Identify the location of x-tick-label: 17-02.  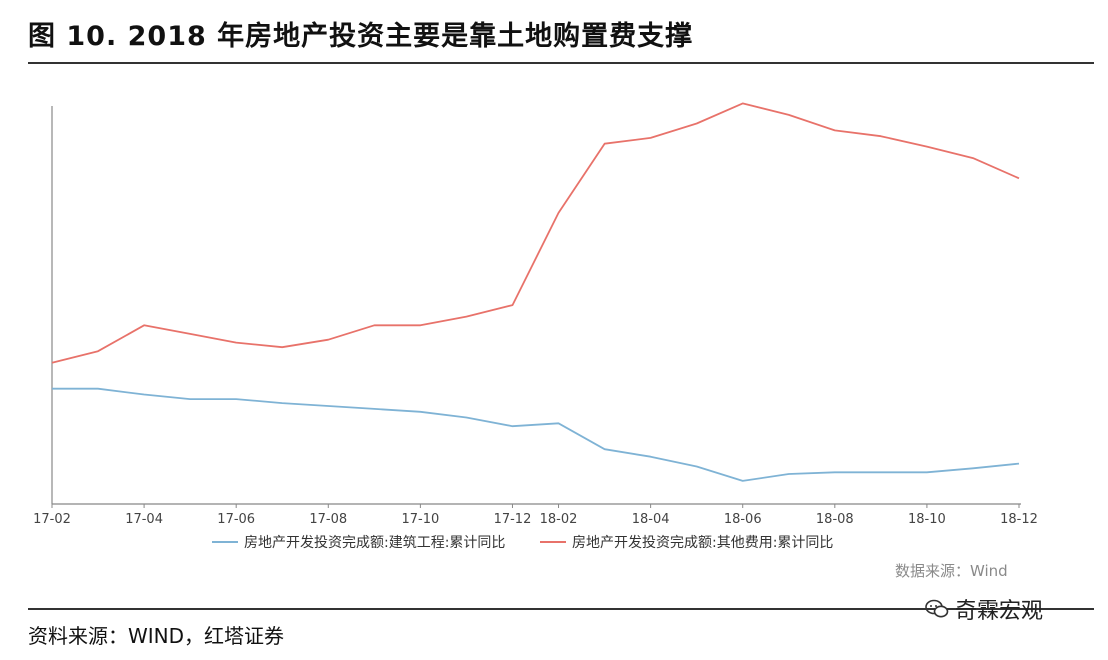
(52, 519).